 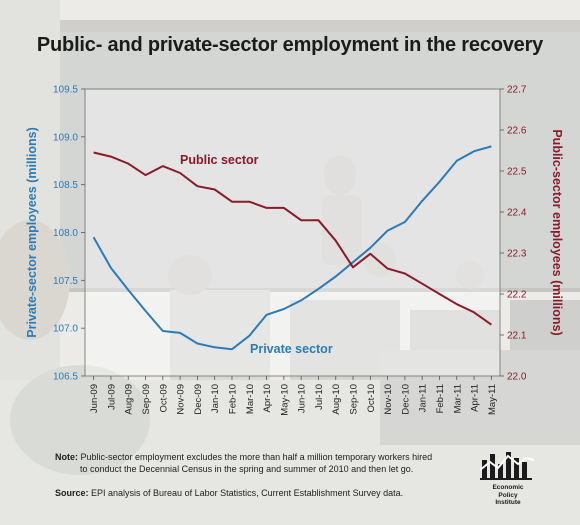 What do you see at coordinates (163, 398) in the screenshot?
I see `x-axis-tick-label: Oct-09` at bounding box center [163, 398].